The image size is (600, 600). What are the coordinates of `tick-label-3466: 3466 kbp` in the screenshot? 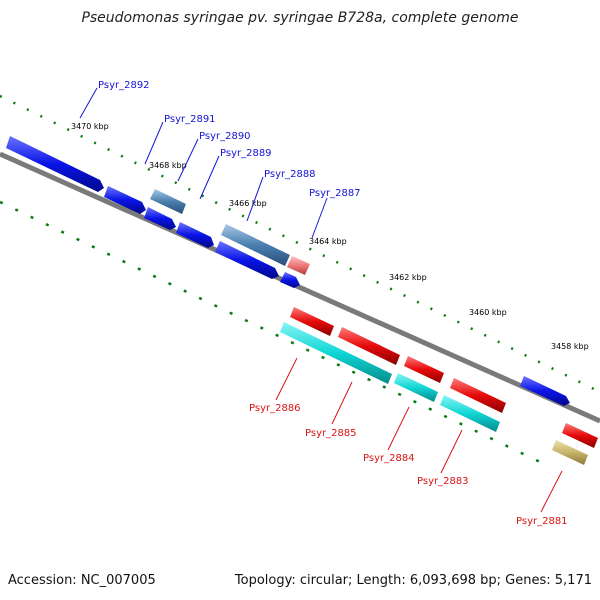 It's located at (248, 203).